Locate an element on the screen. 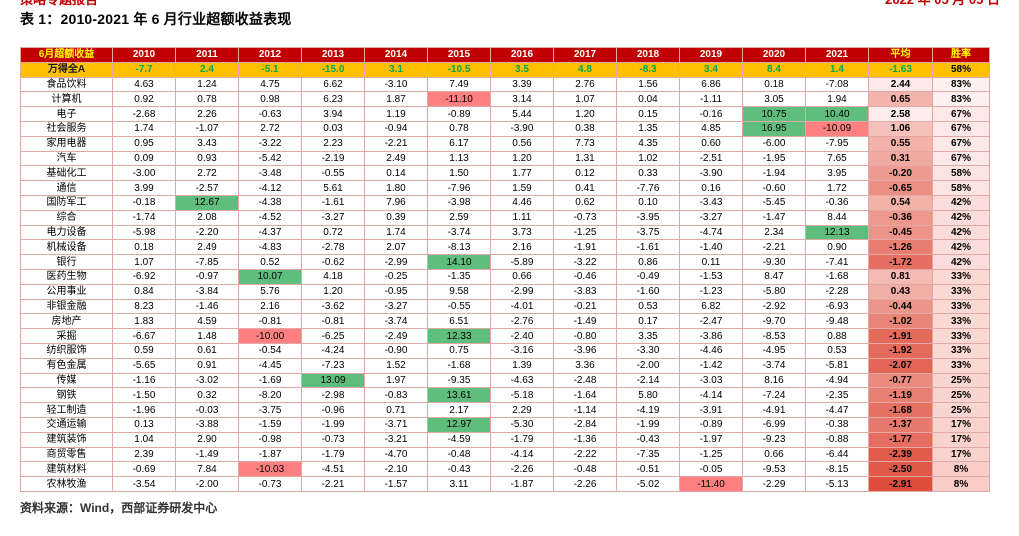  return-cell: -3.62 is located at coordinates (333, 306).